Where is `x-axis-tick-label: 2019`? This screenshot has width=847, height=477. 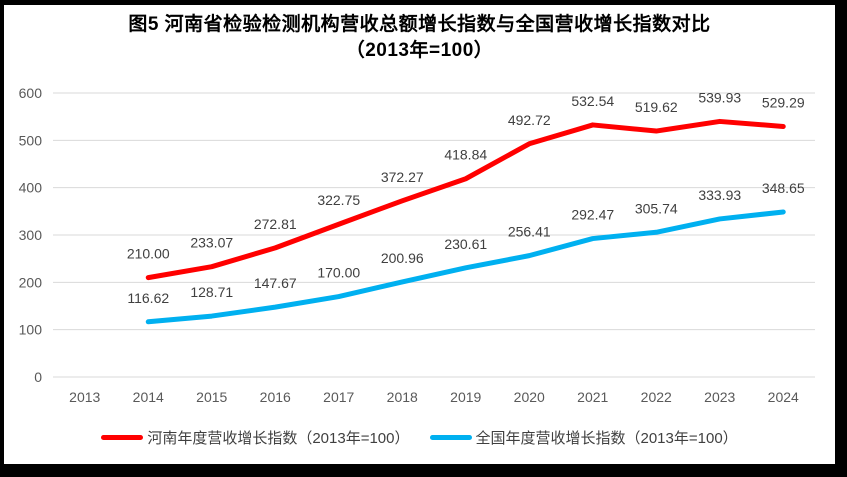 x-axis-tick-label: 2019 is located at coordinates (465, 397).